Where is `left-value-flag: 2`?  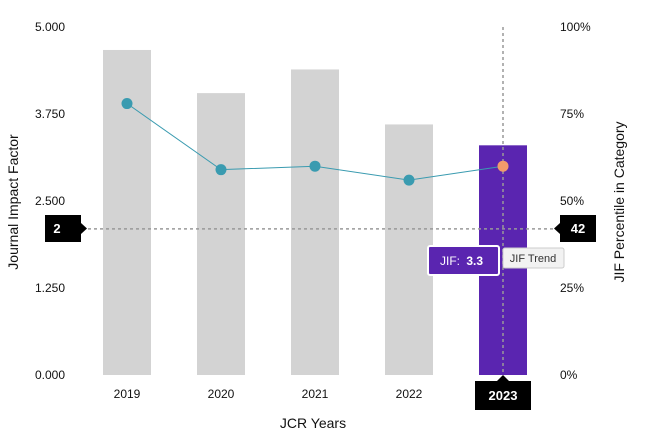
left-value-flag: 2 is located at coordinates (66, 228).